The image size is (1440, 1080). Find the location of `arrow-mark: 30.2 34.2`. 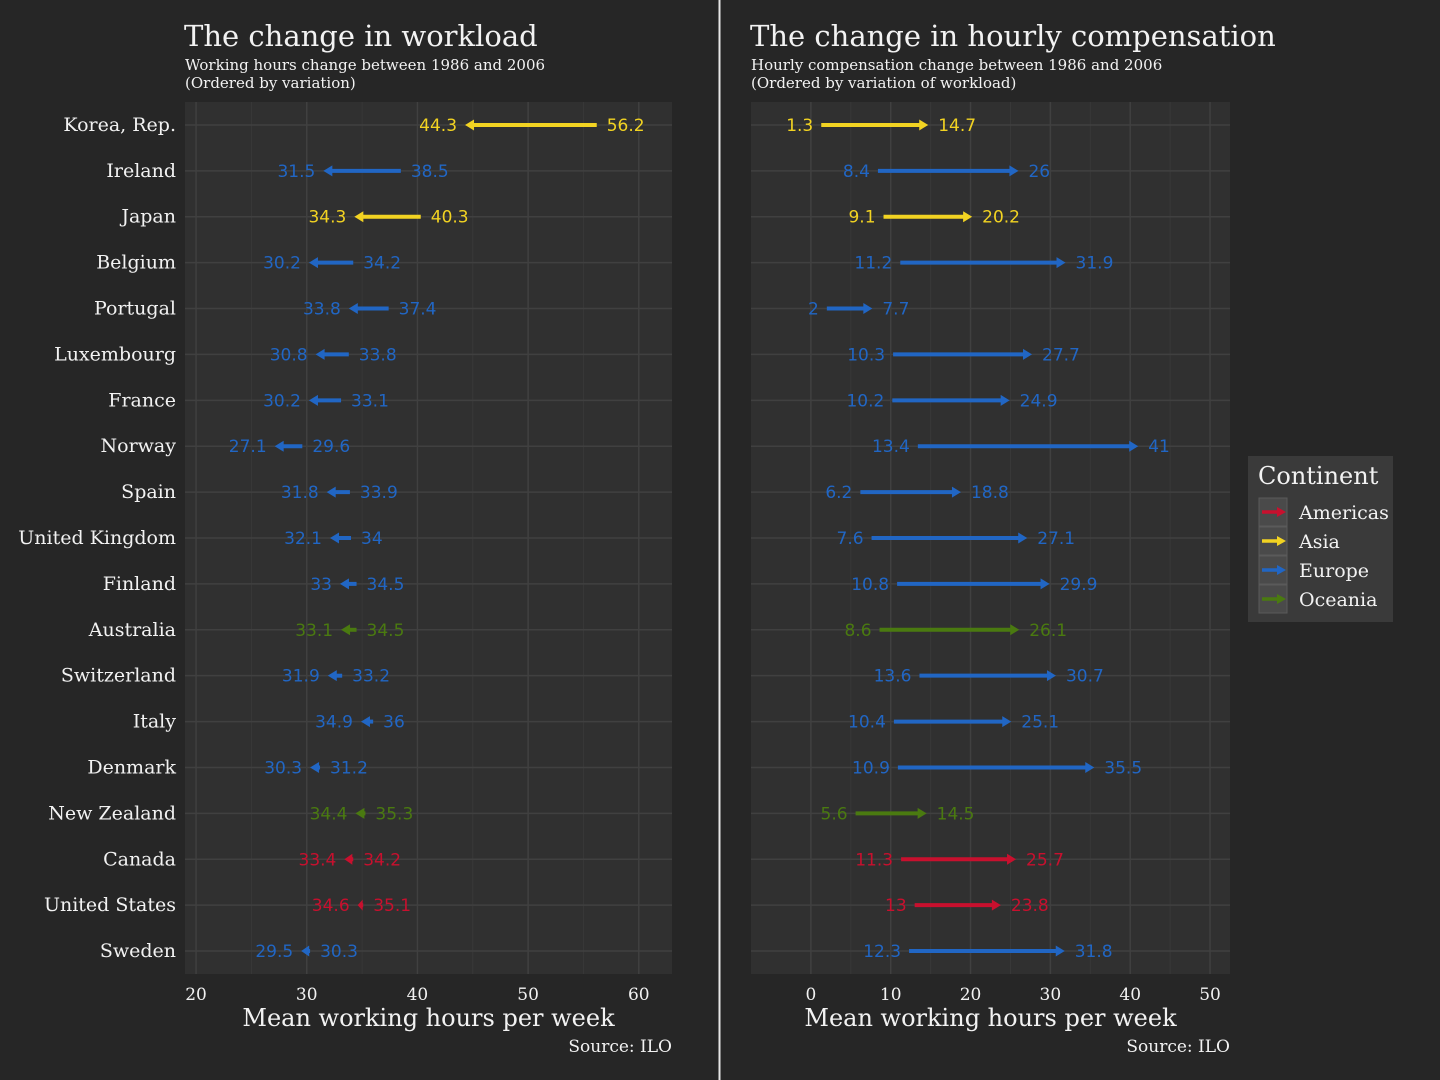

arrow-mark: 30.2 34.2 is located at coordinates (332, 264).